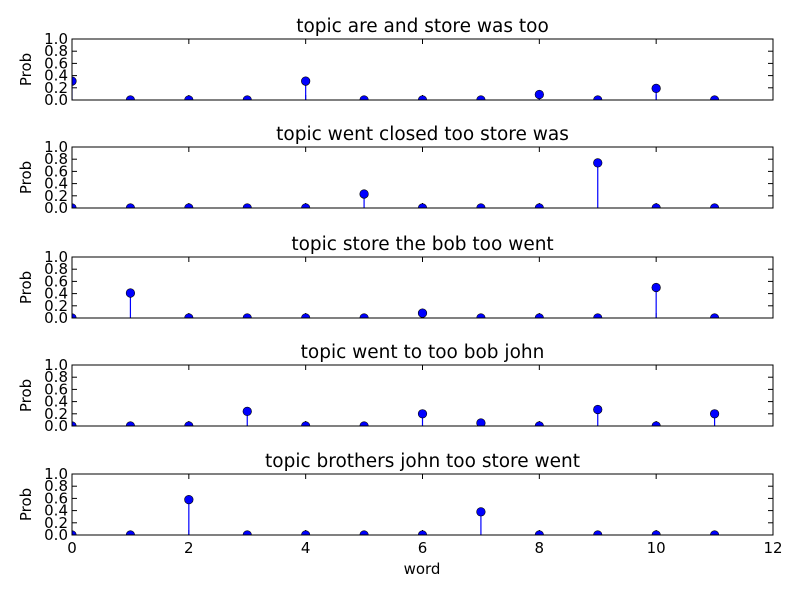  I want to click on subplot-title: topic went closed too store was, so click(422, 134).